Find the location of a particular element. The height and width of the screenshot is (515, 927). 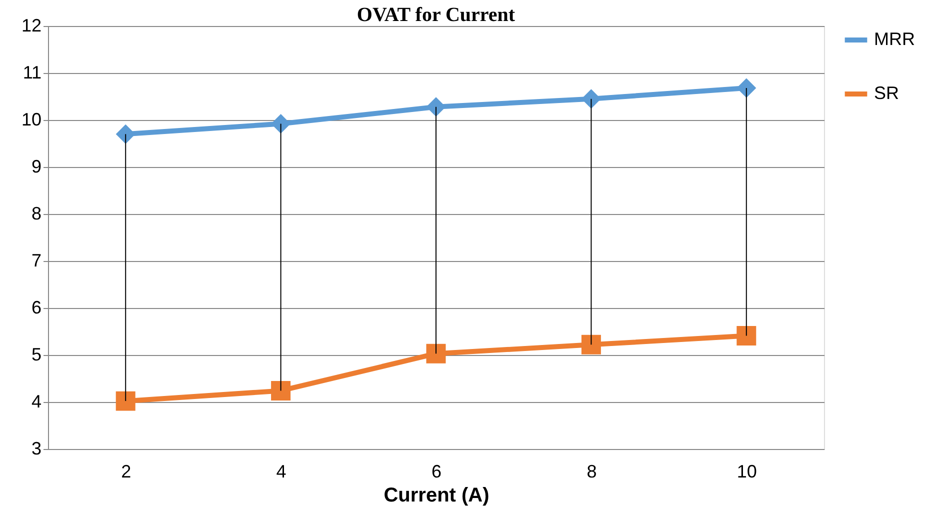

y-tick-label: 3 is located at coordinates (36, 448).